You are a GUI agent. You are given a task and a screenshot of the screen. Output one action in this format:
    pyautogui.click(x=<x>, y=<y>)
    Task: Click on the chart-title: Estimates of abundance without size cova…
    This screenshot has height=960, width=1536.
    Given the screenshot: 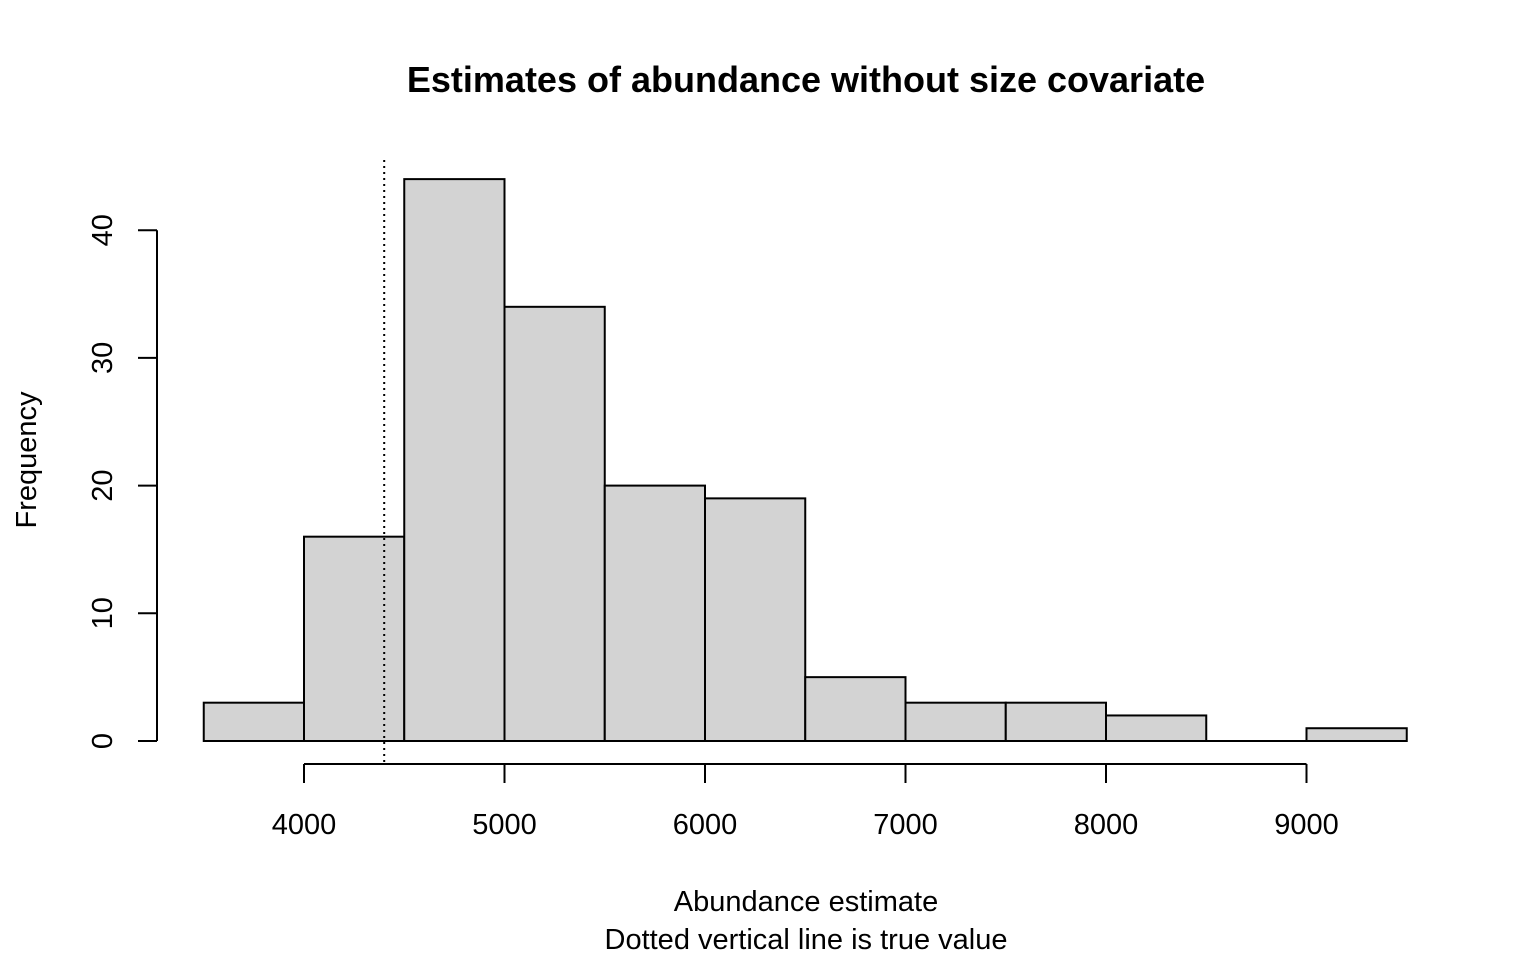 What is the action you would take?
    pyautogui.click(x=806, y=79)
    